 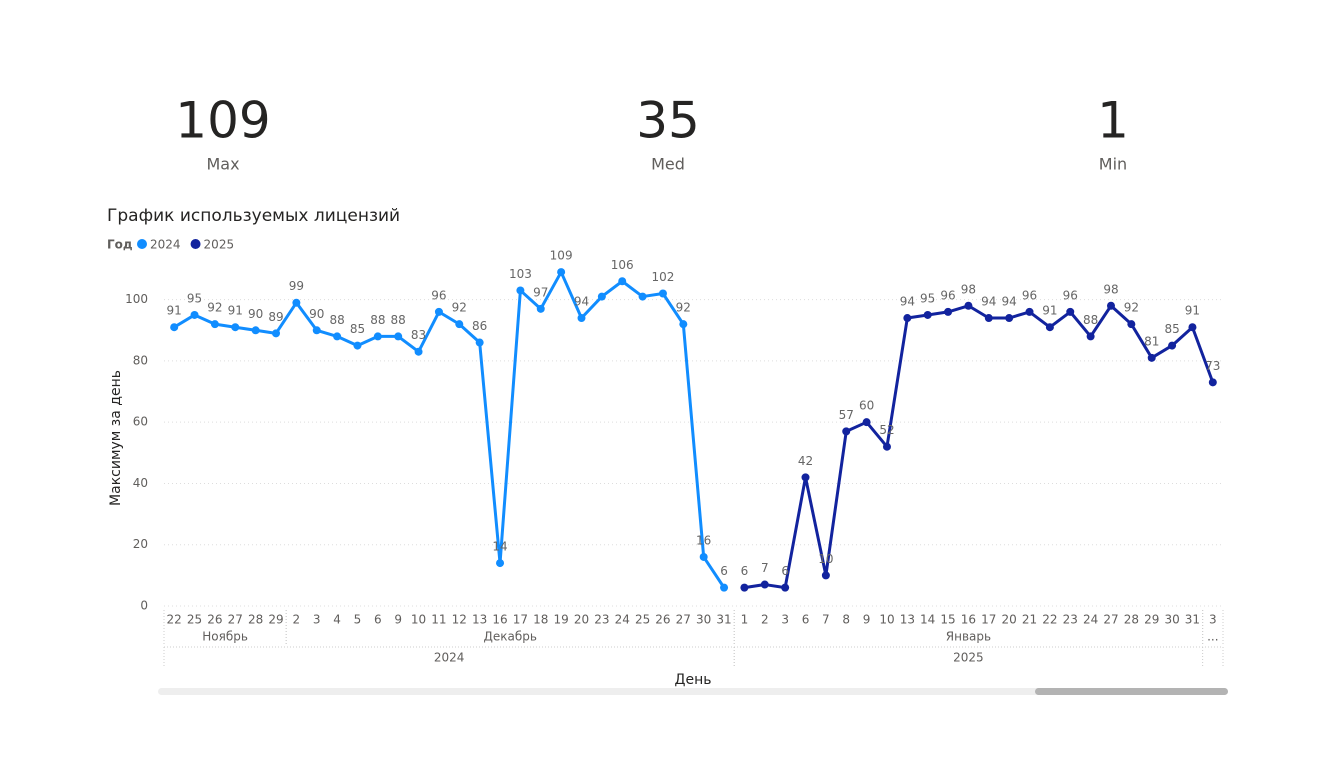 I want to click on year-label: 2024, so click(x=449, y=658).